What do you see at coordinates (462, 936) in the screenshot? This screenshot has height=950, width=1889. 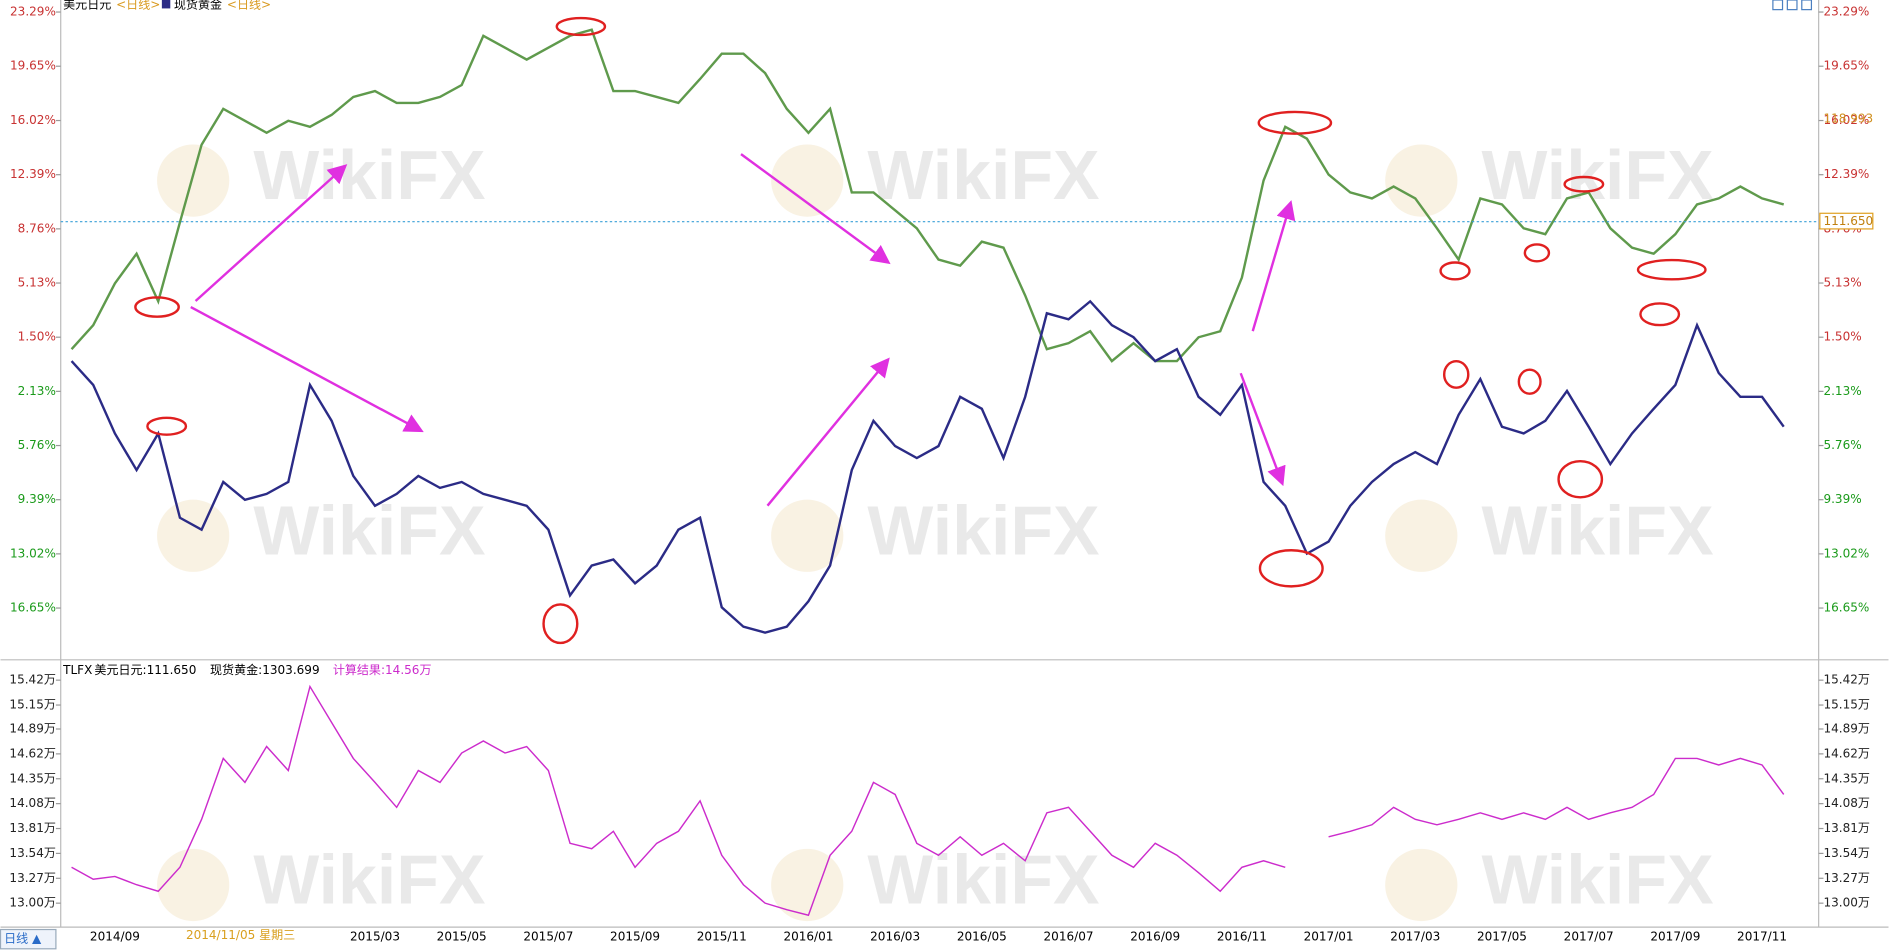 I see `x-tick-label: 2015/05` at bounding box center [462, 936].